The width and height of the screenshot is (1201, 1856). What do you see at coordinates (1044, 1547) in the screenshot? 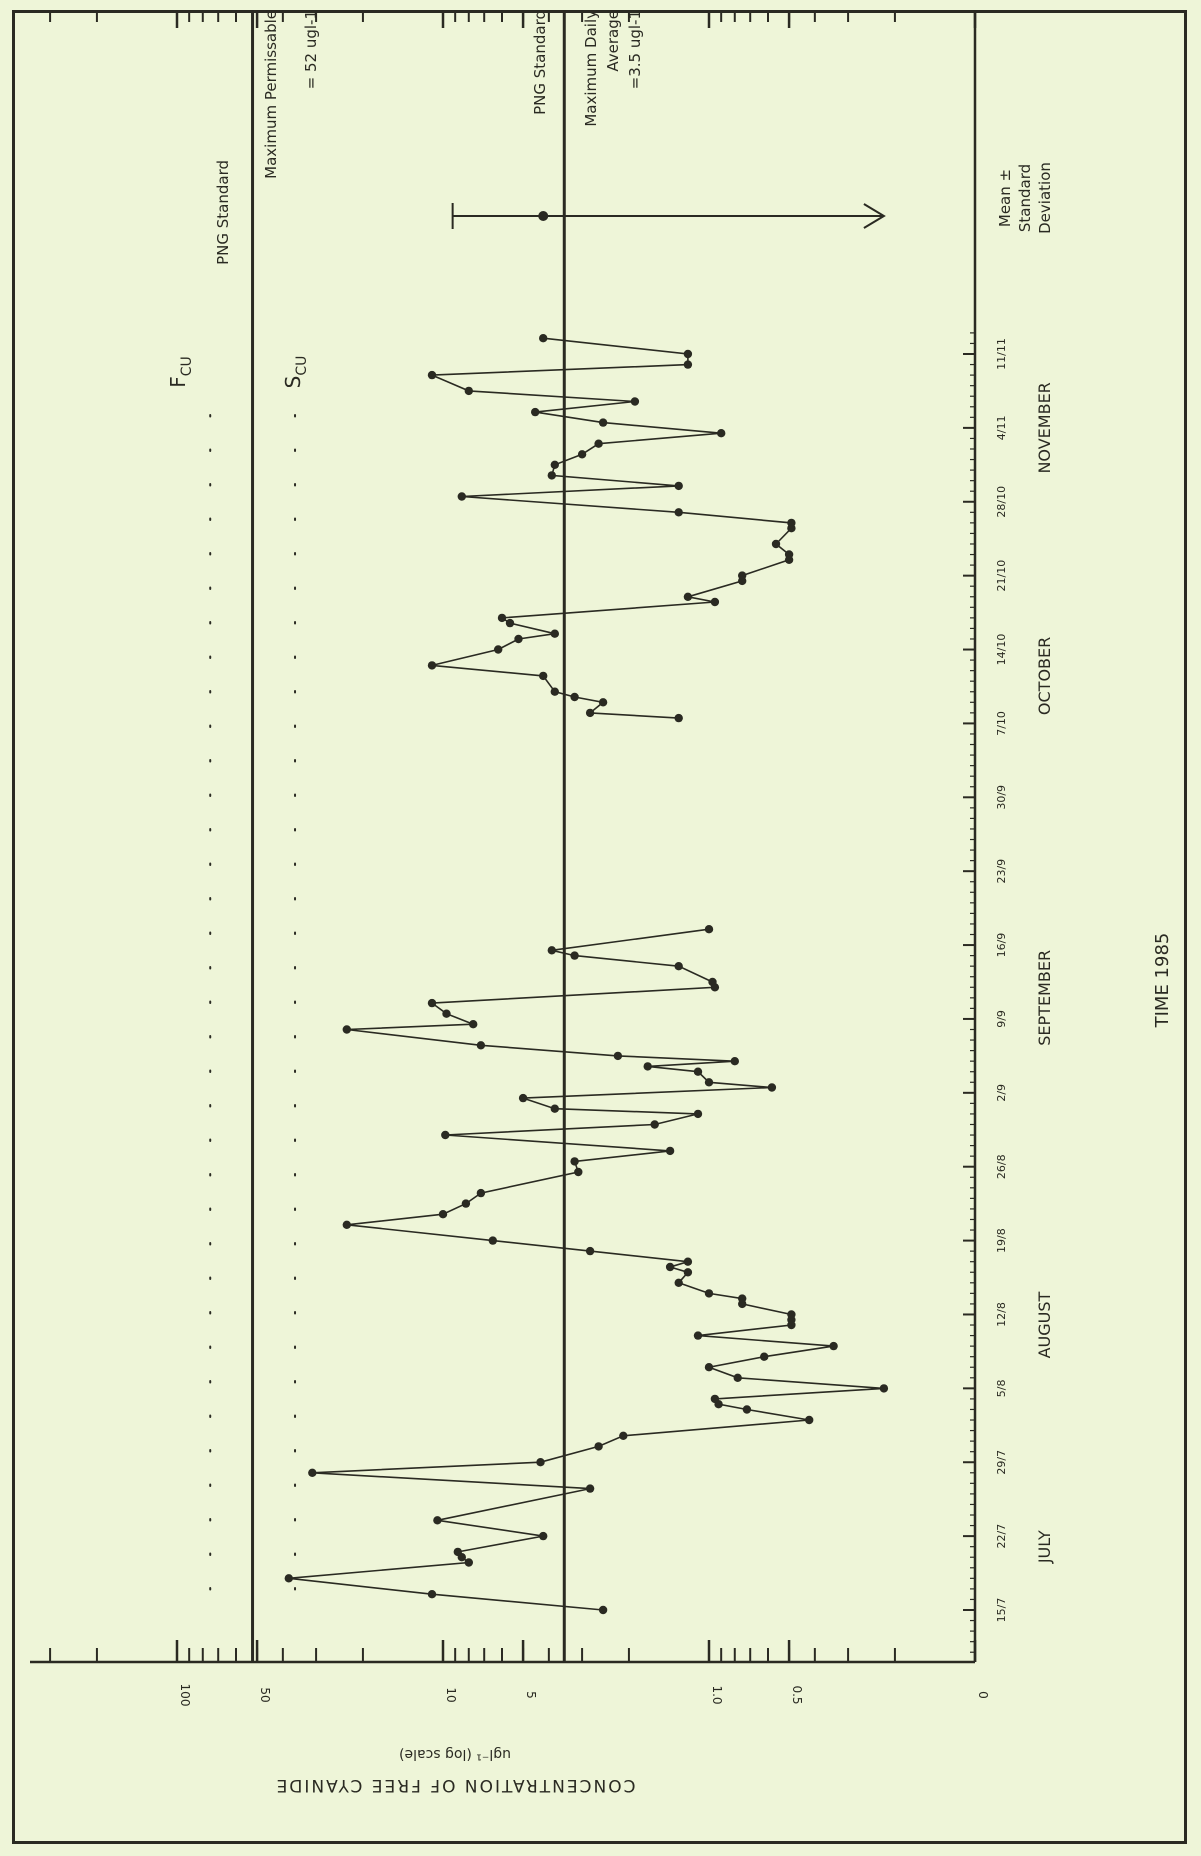
I see `month-label: JULY` at bounding box center [1044, 1547].